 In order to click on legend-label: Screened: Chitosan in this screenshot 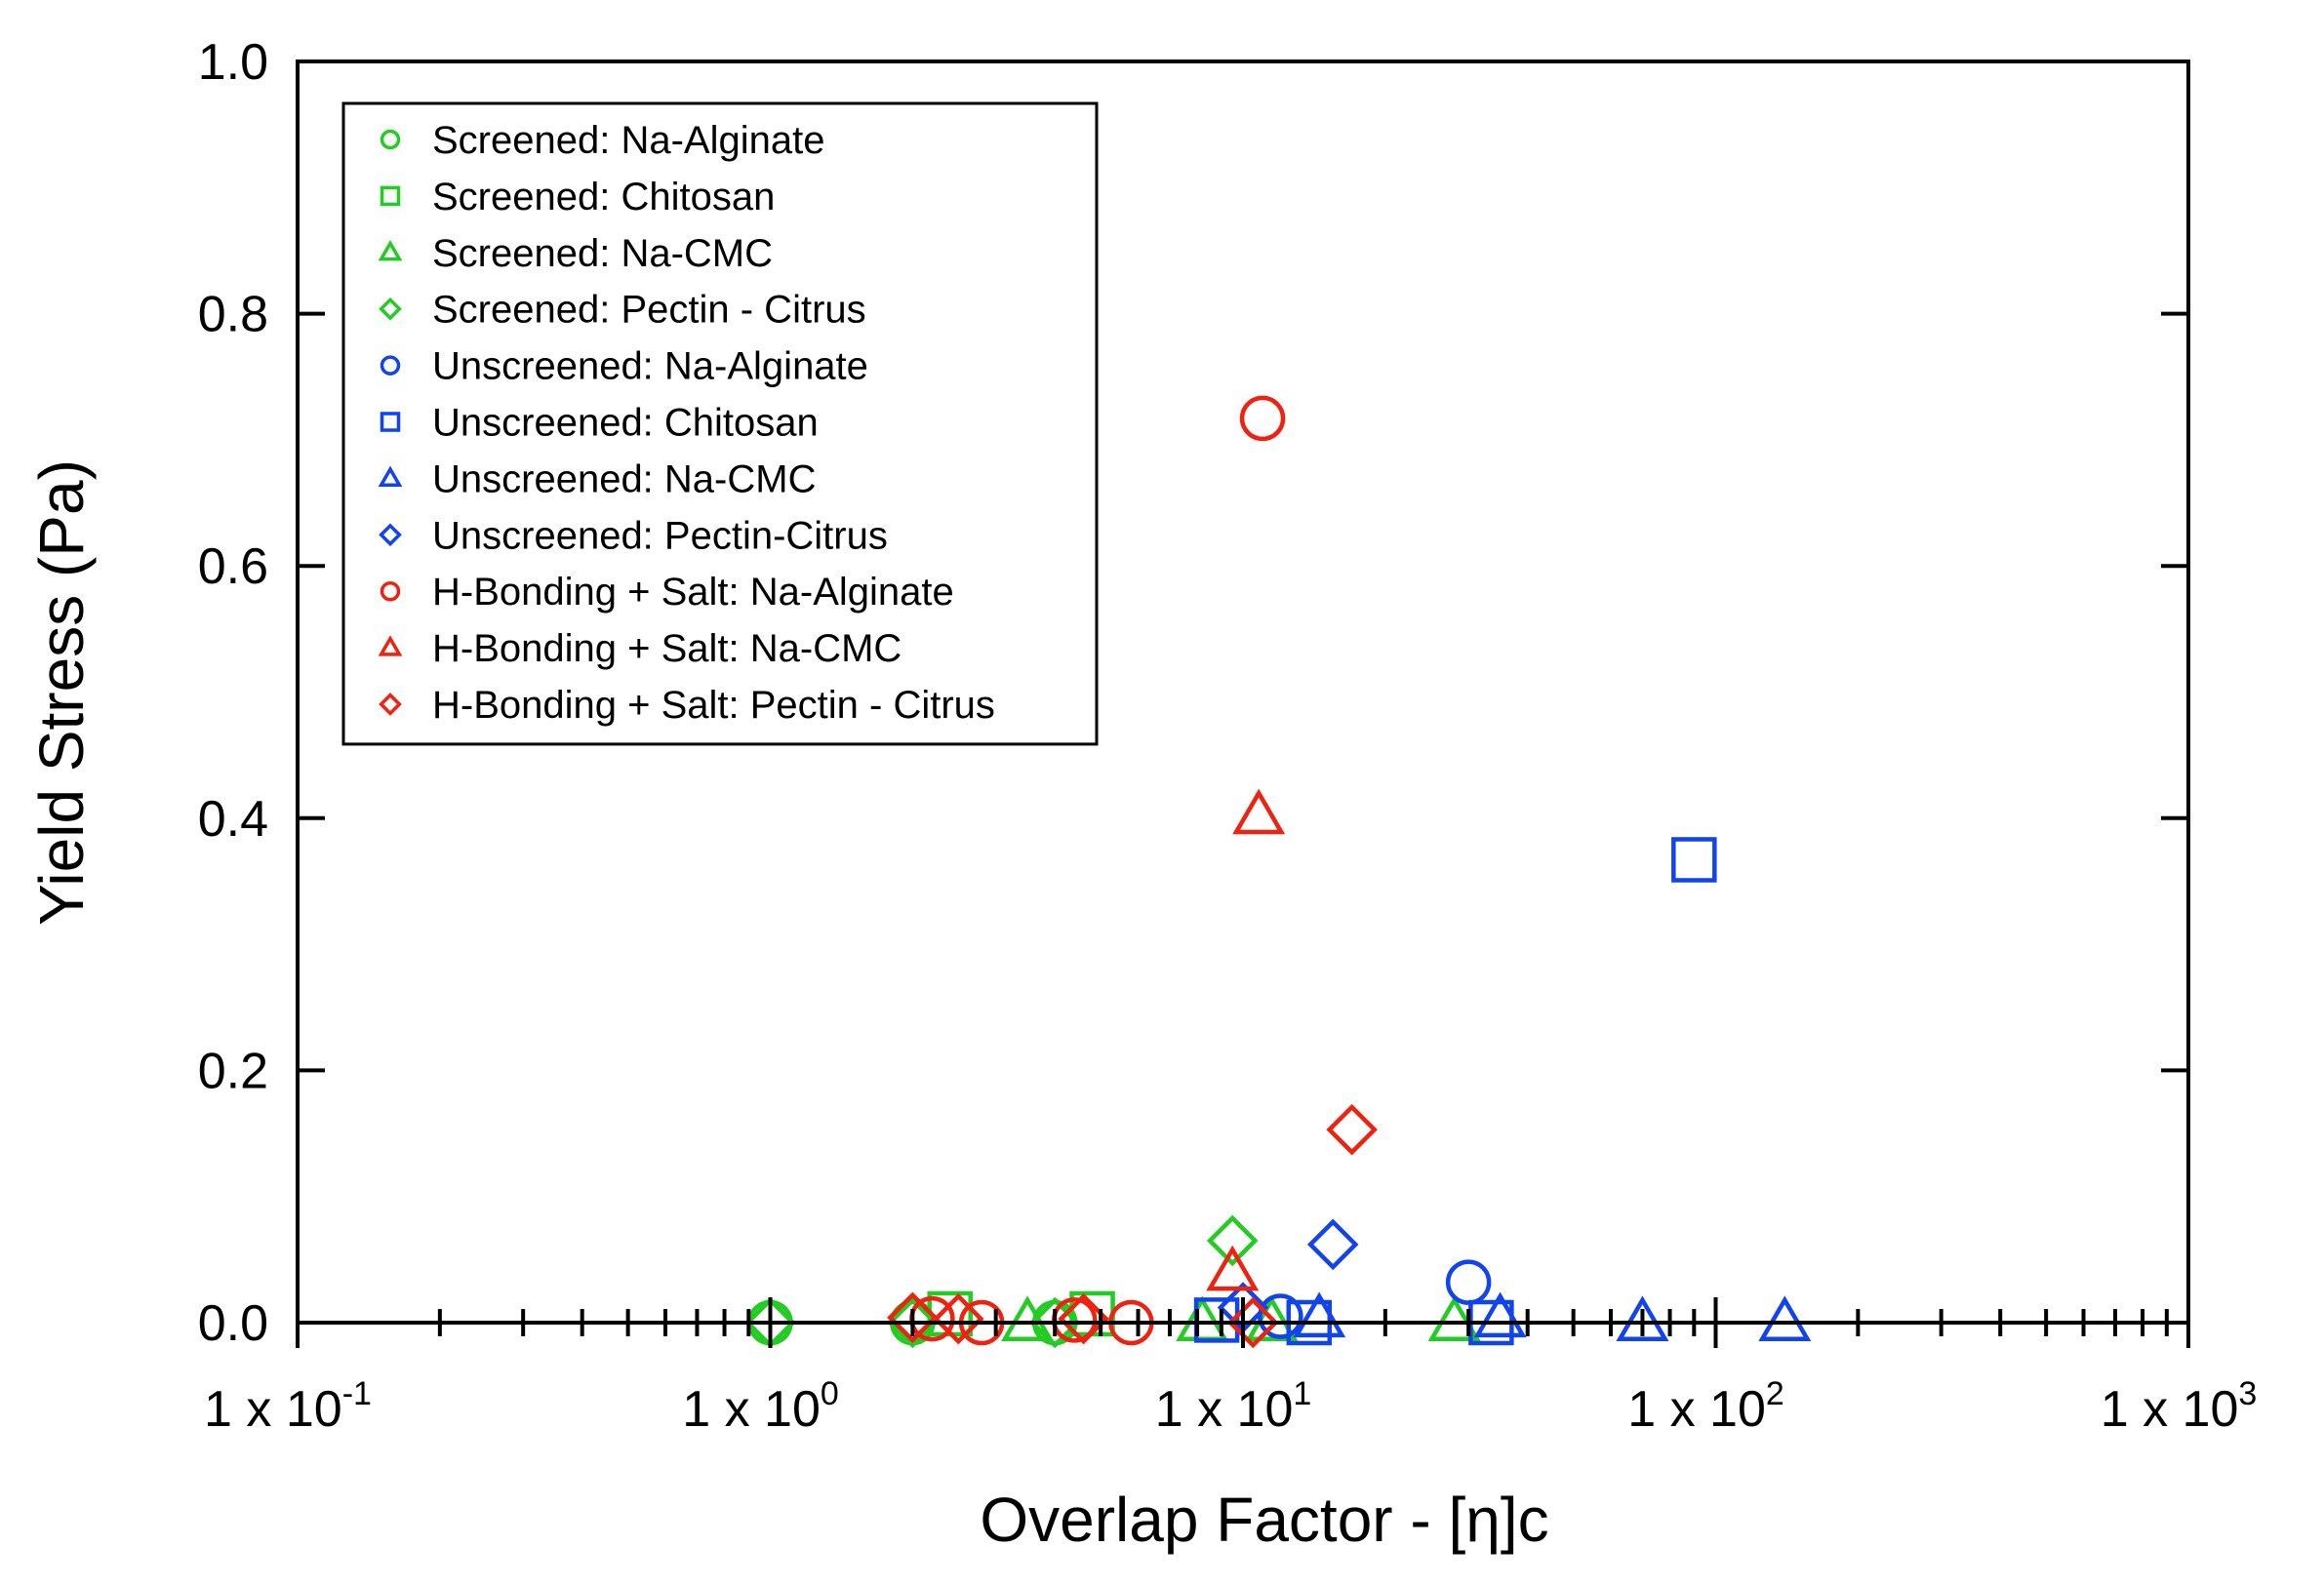, I will do `click(603, 197)`.